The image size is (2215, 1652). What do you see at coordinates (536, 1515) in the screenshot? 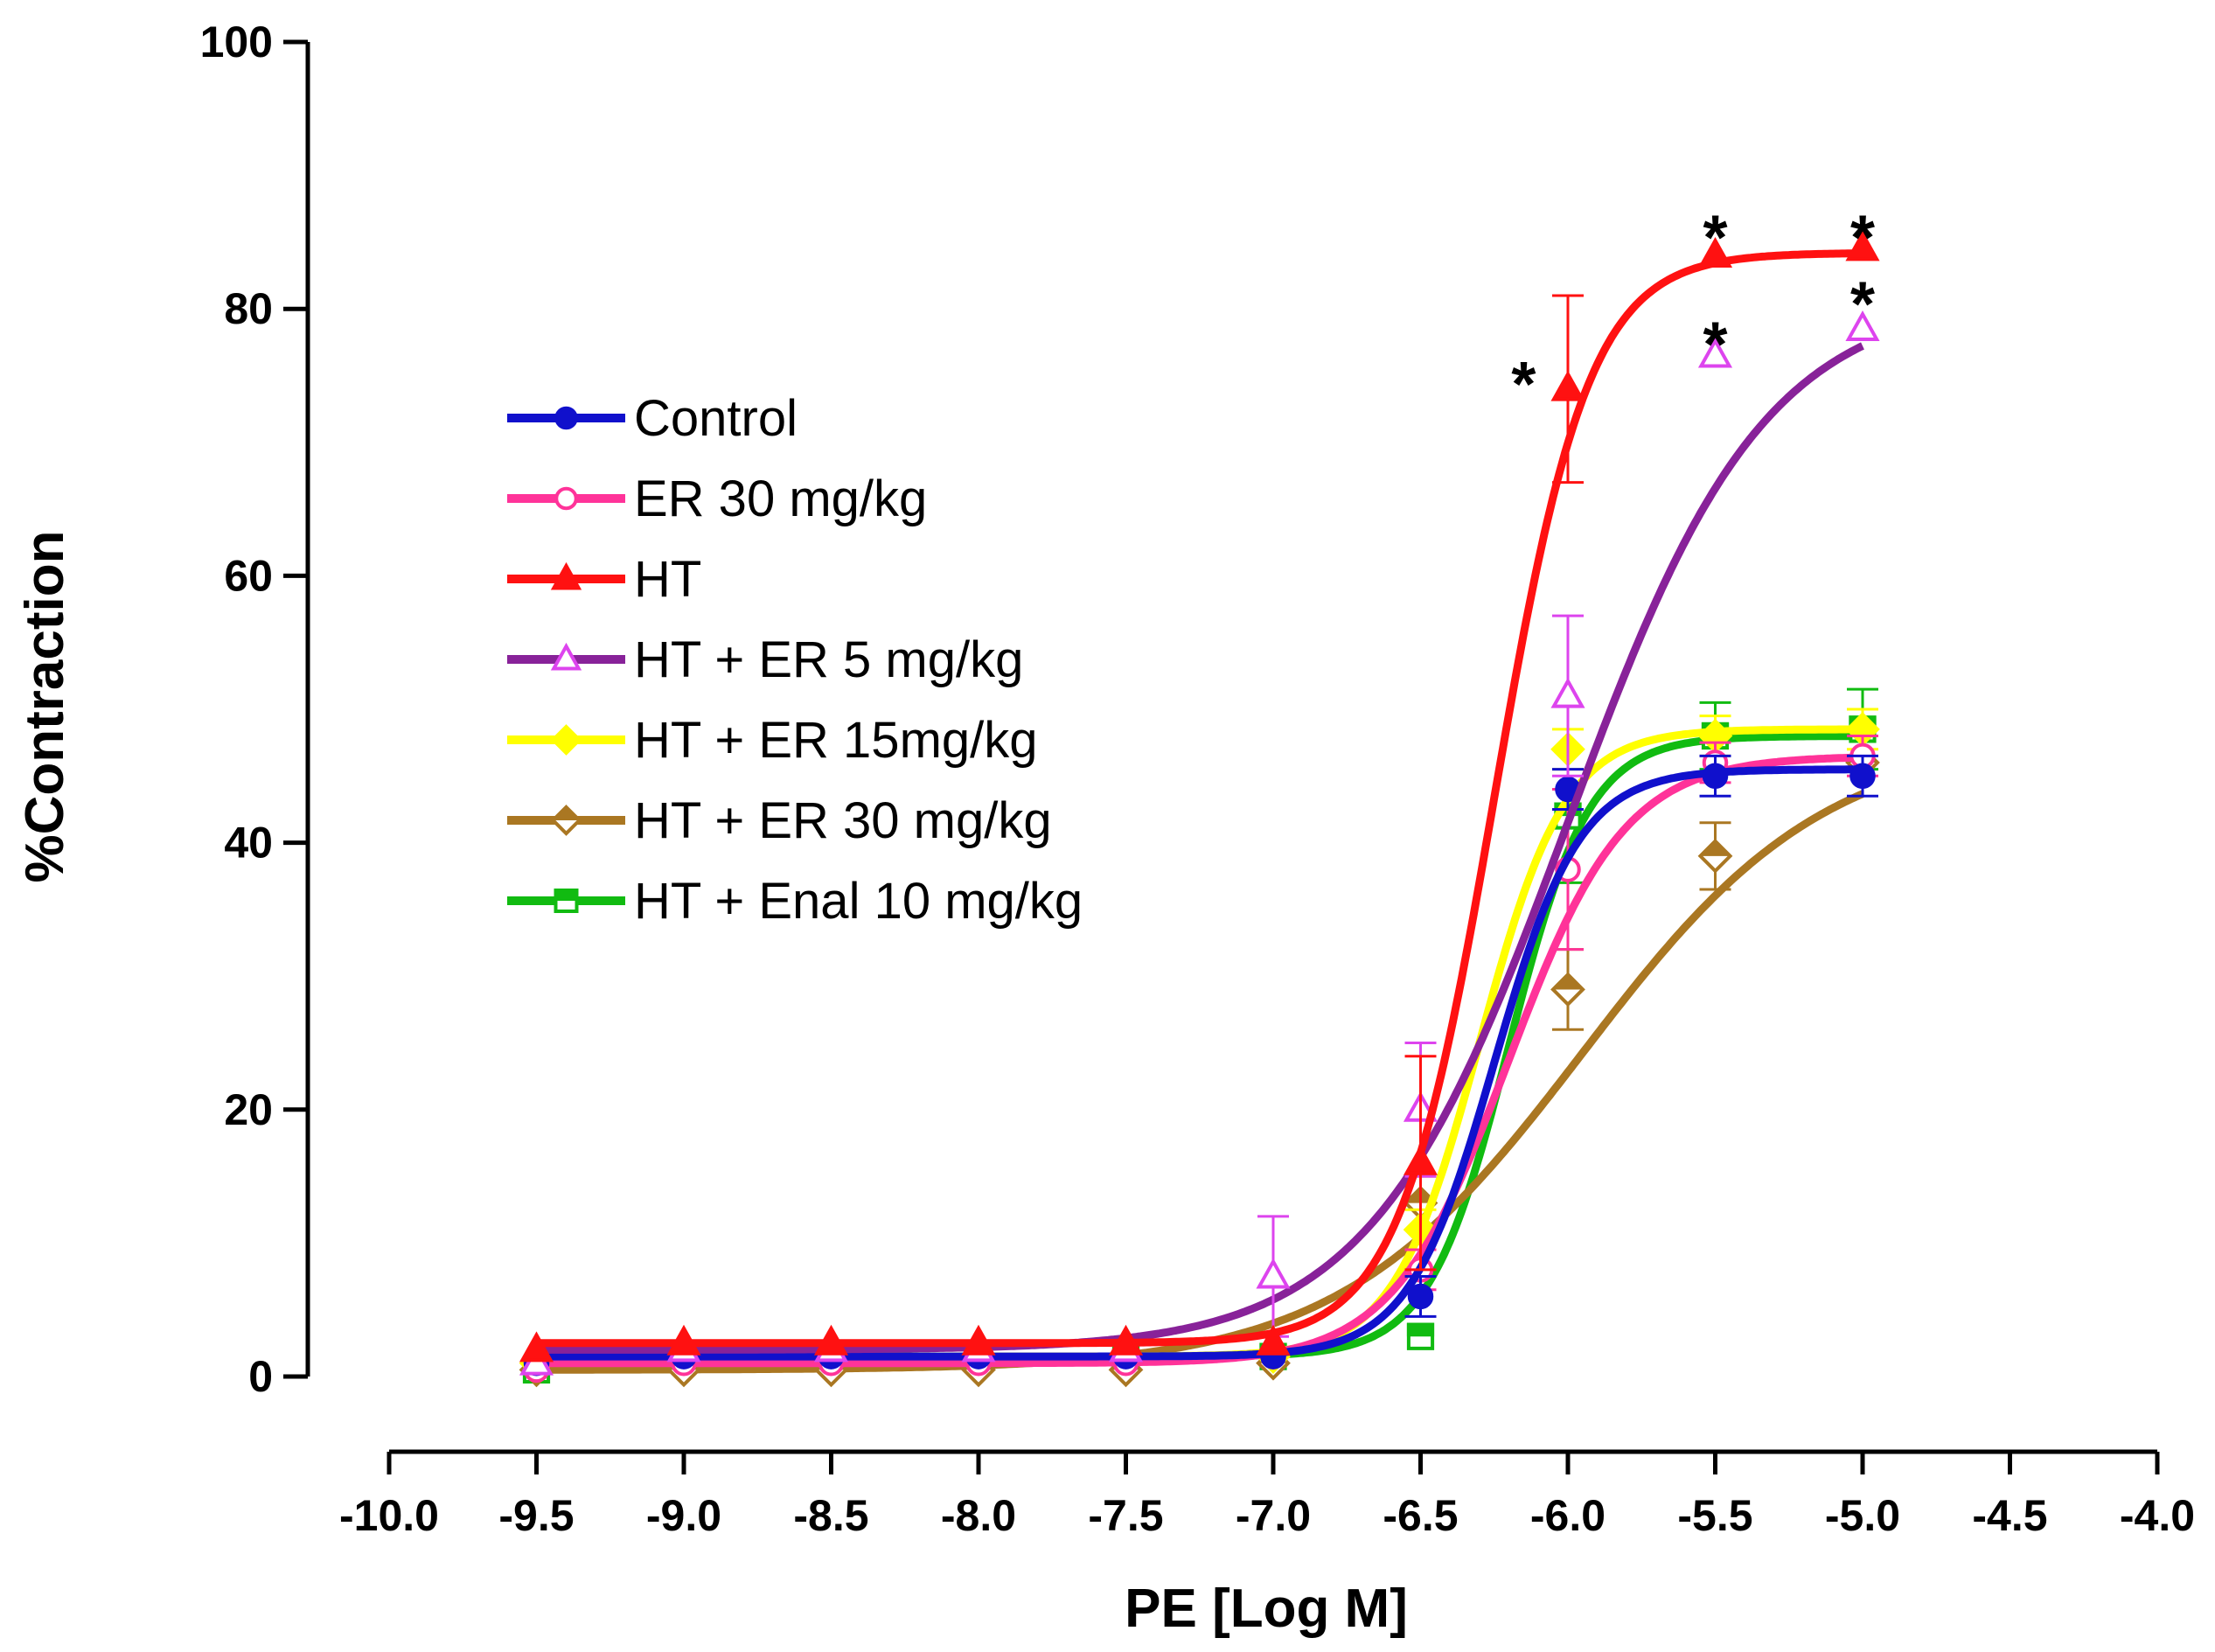
I see `x-tick-label: -9.5` at bounding box center [536, 1515].